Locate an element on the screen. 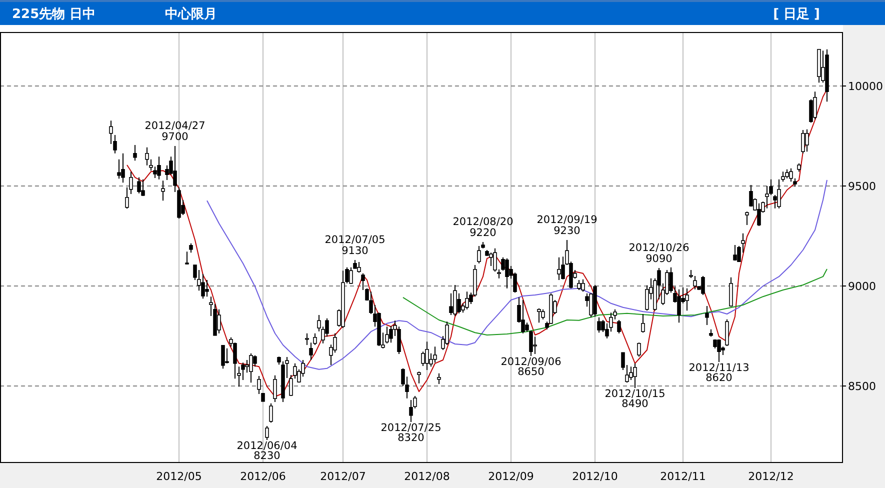 This screenshot has width=885, height=488. annotation: 9230 is located at coordinates (567, 231).